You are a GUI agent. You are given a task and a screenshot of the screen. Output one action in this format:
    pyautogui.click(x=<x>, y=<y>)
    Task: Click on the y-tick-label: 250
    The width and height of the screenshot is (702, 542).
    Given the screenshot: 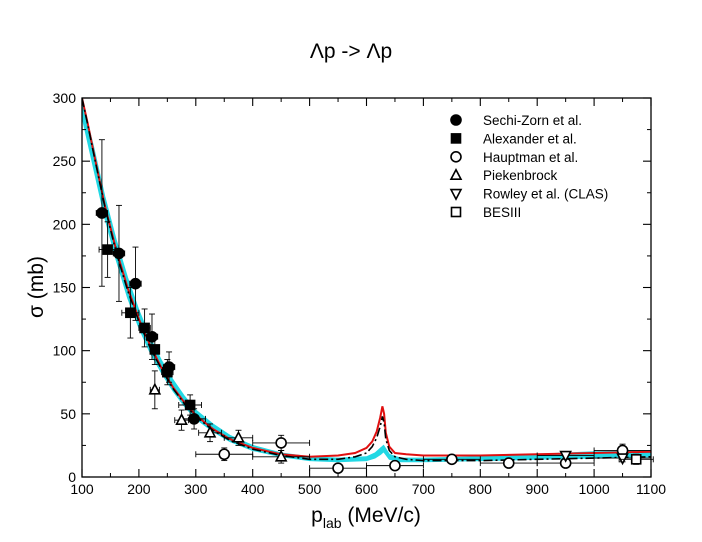 What is the action you would take?
    pyautogui.click(x=65, y=161)
    